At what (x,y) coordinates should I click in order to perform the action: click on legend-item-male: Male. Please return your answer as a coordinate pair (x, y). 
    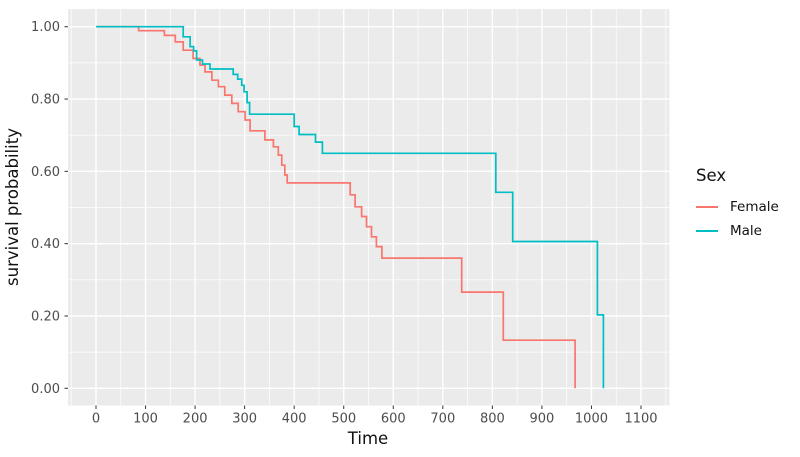
    Looking at the image, I should click on (744, 230).